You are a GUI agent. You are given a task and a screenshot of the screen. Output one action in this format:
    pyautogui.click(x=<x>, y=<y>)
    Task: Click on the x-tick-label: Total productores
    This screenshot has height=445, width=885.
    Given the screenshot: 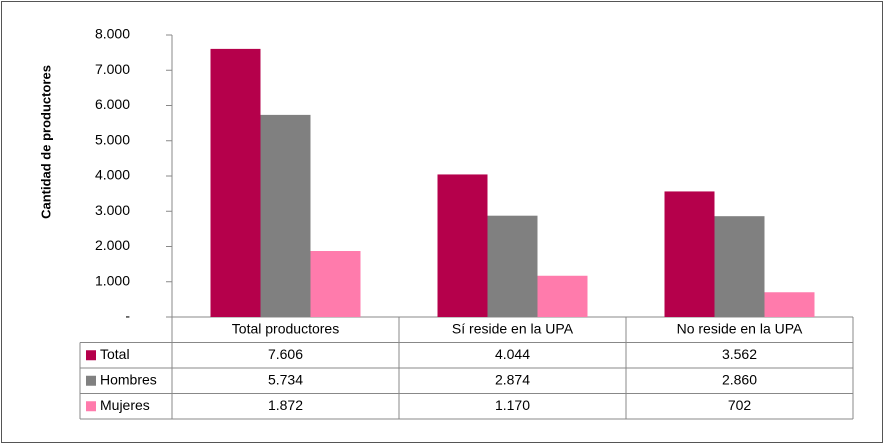 What is the action you would take?
    pyautogui.click(x=285, y=328)
    